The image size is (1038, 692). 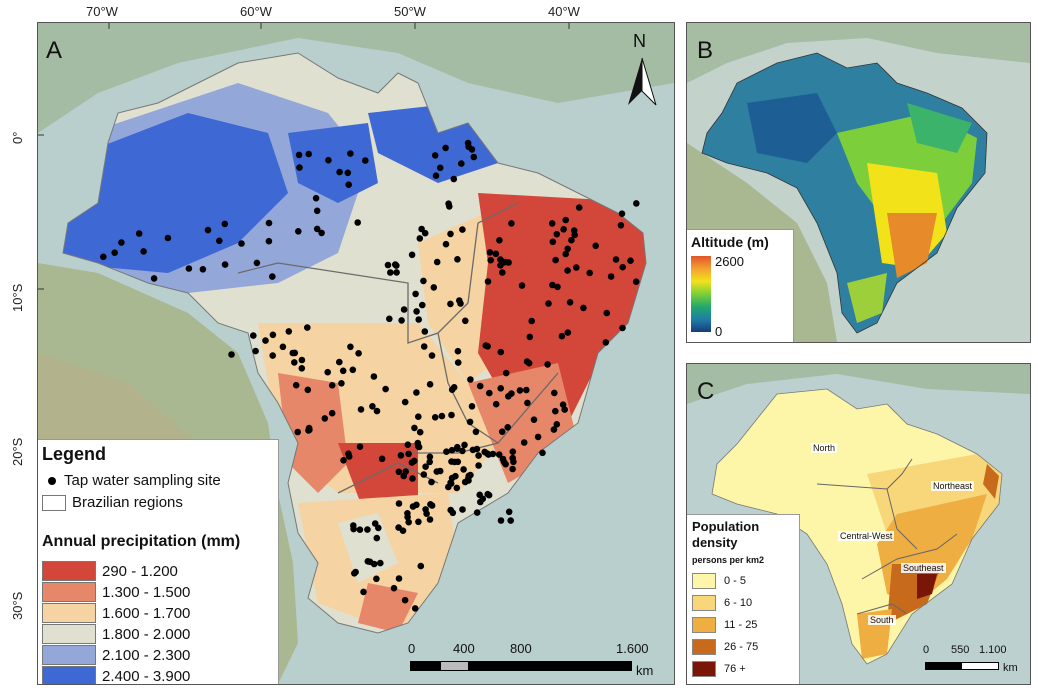 What do you see at coordinates (632, 648) in the screenshot?
I see `scale-label: 1.600` at bounding box center [632, 648].